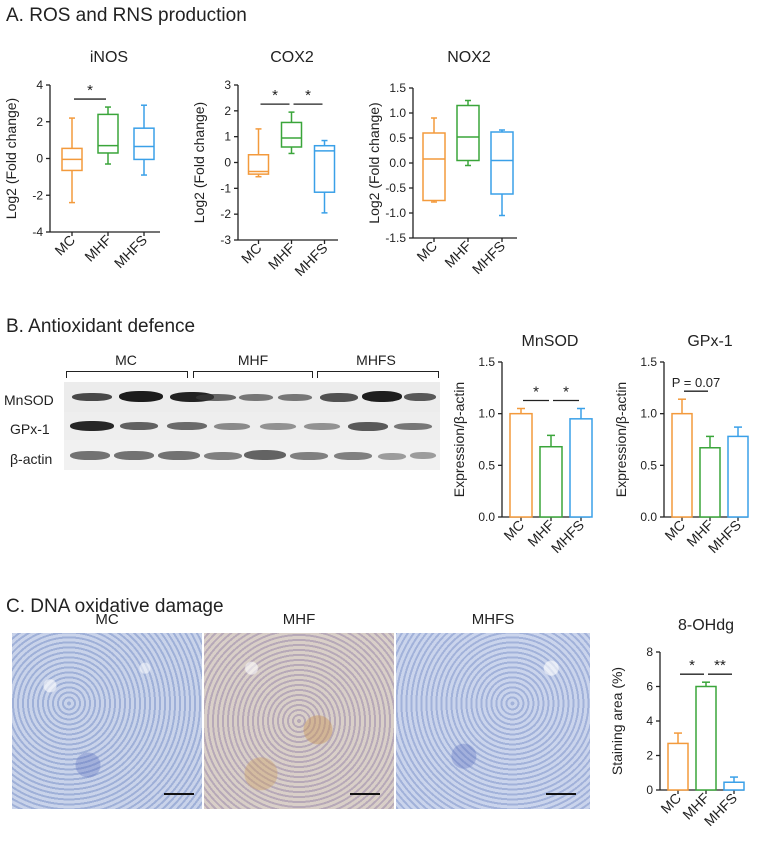  What do you see at coordinates (493, 619) in the screenshot?
I see `micrograph-label-mhfs: MHFS` at bounding box center [493, 619].